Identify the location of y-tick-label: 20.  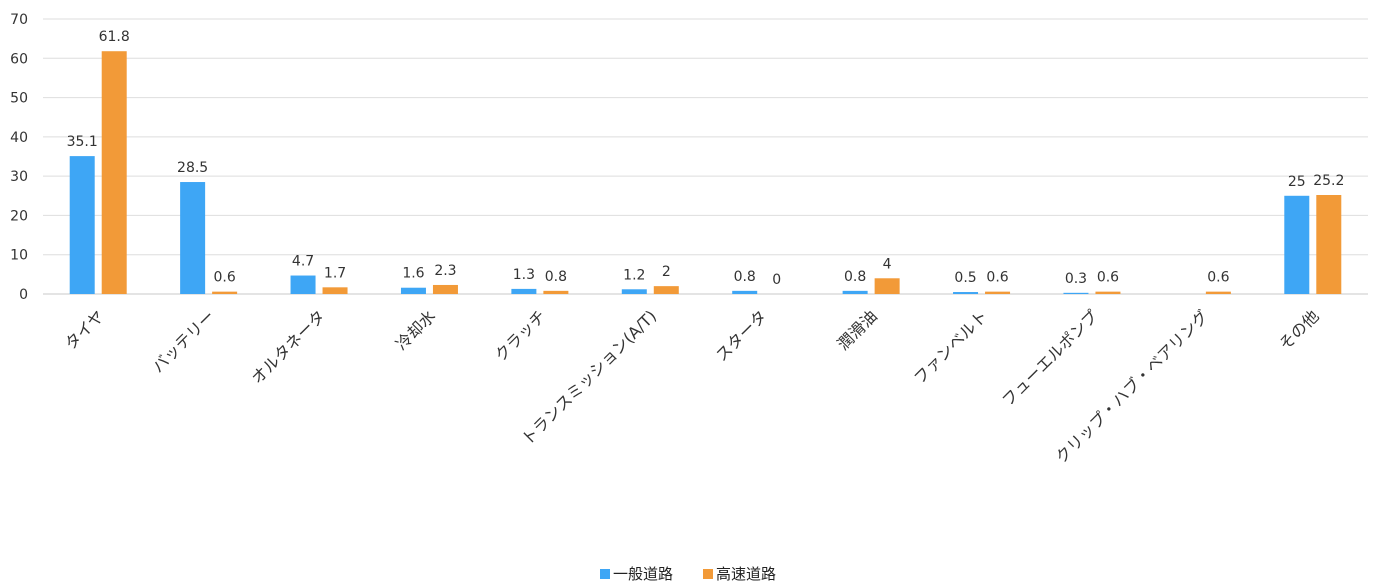
(19, 216).